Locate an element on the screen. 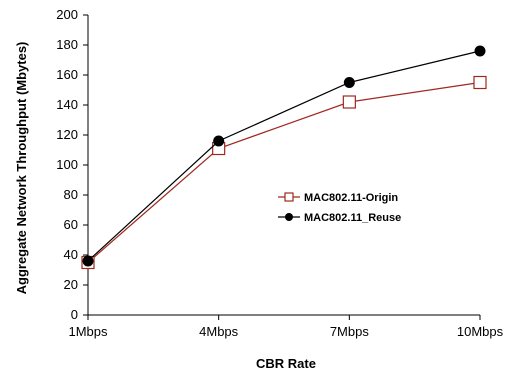  y-tick-label: 120 is located at coordinates (67, 134).